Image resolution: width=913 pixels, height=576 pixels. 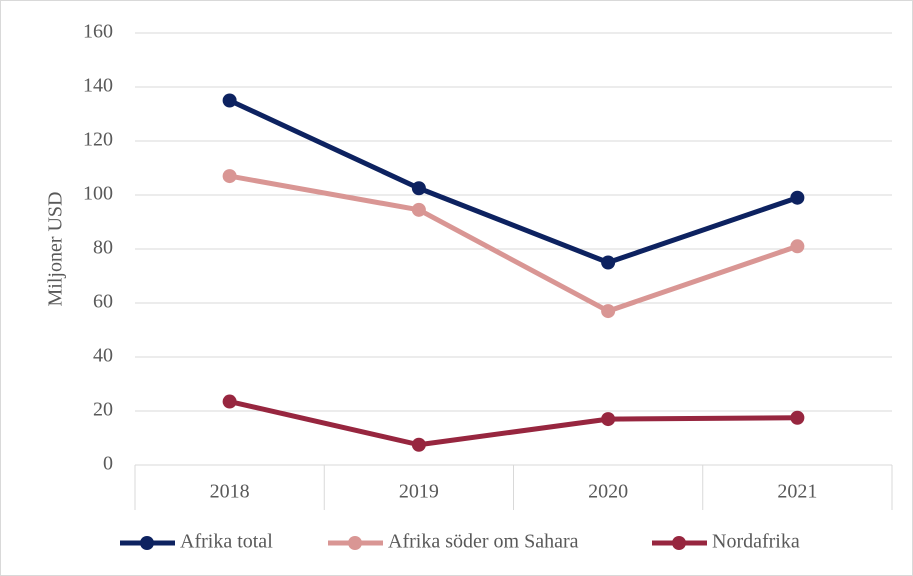 I want to click on x-tick-label: 2018, so click(x=230, y=492).